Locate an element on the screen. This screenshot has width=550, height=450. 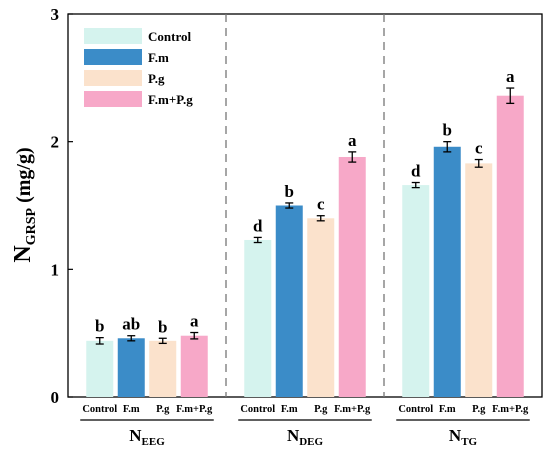
legend-label: Control is located at coordinates (169, 36).